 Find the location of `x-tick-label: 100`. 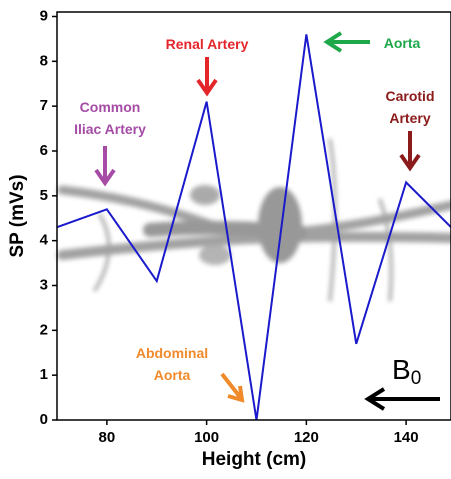

x-tick-label: 100 is located at coordinates (206, 437).